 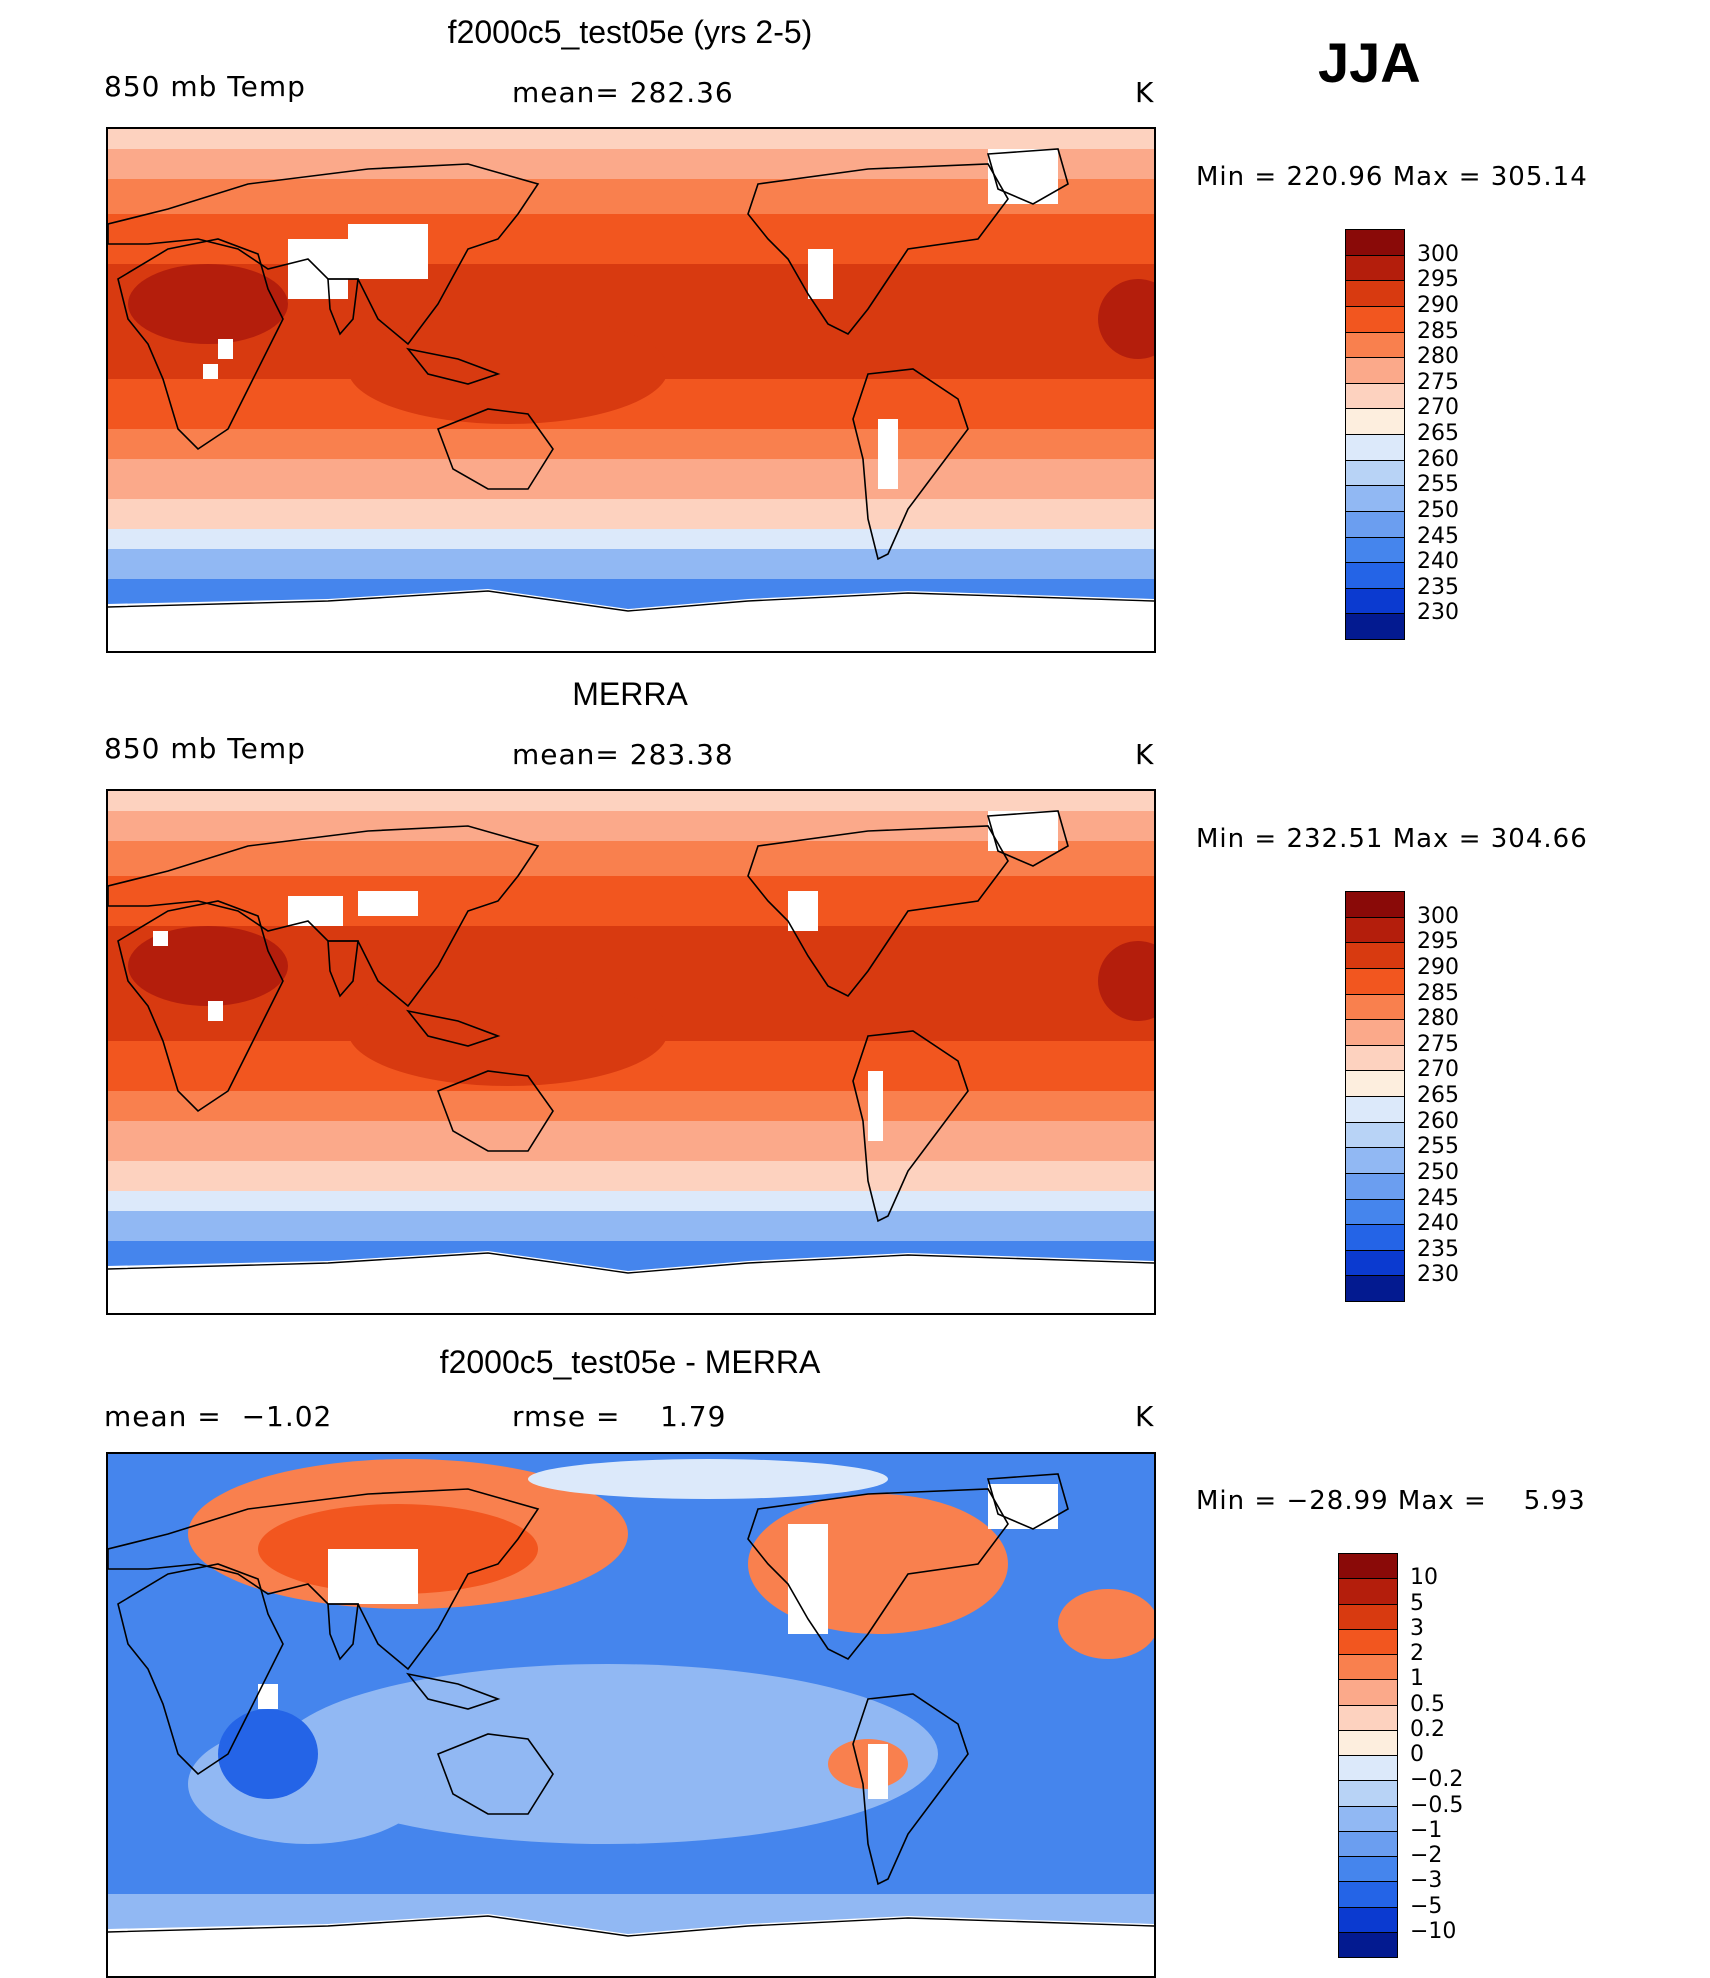 I want to click on panel-1-units-label: K, so click(x=1145, y=92).